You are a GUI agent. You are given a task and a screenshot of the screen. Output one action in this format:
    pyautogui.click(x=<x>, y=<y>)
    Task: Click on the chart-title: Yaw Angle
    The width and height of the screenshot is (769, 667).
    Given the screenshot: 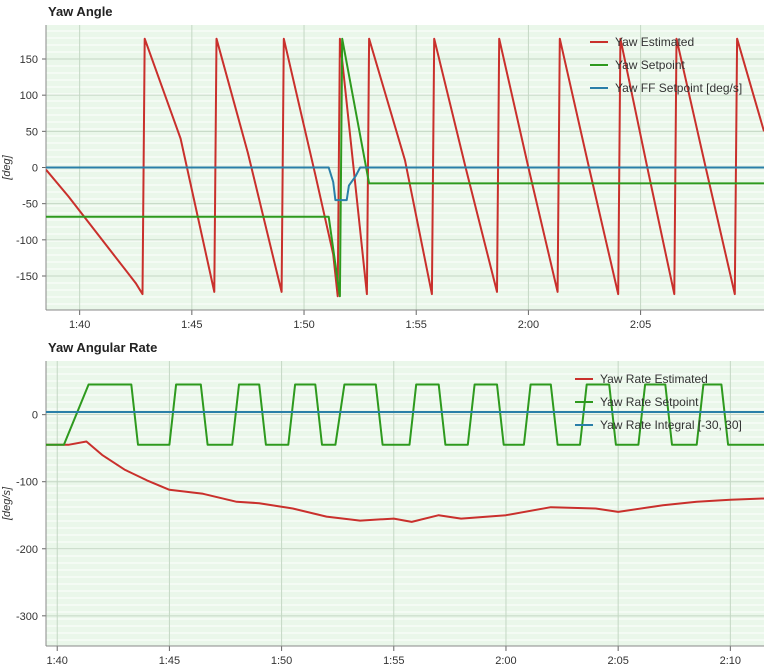 What is the action you would take?
    pyautogui.click(x=80, y=11)
    